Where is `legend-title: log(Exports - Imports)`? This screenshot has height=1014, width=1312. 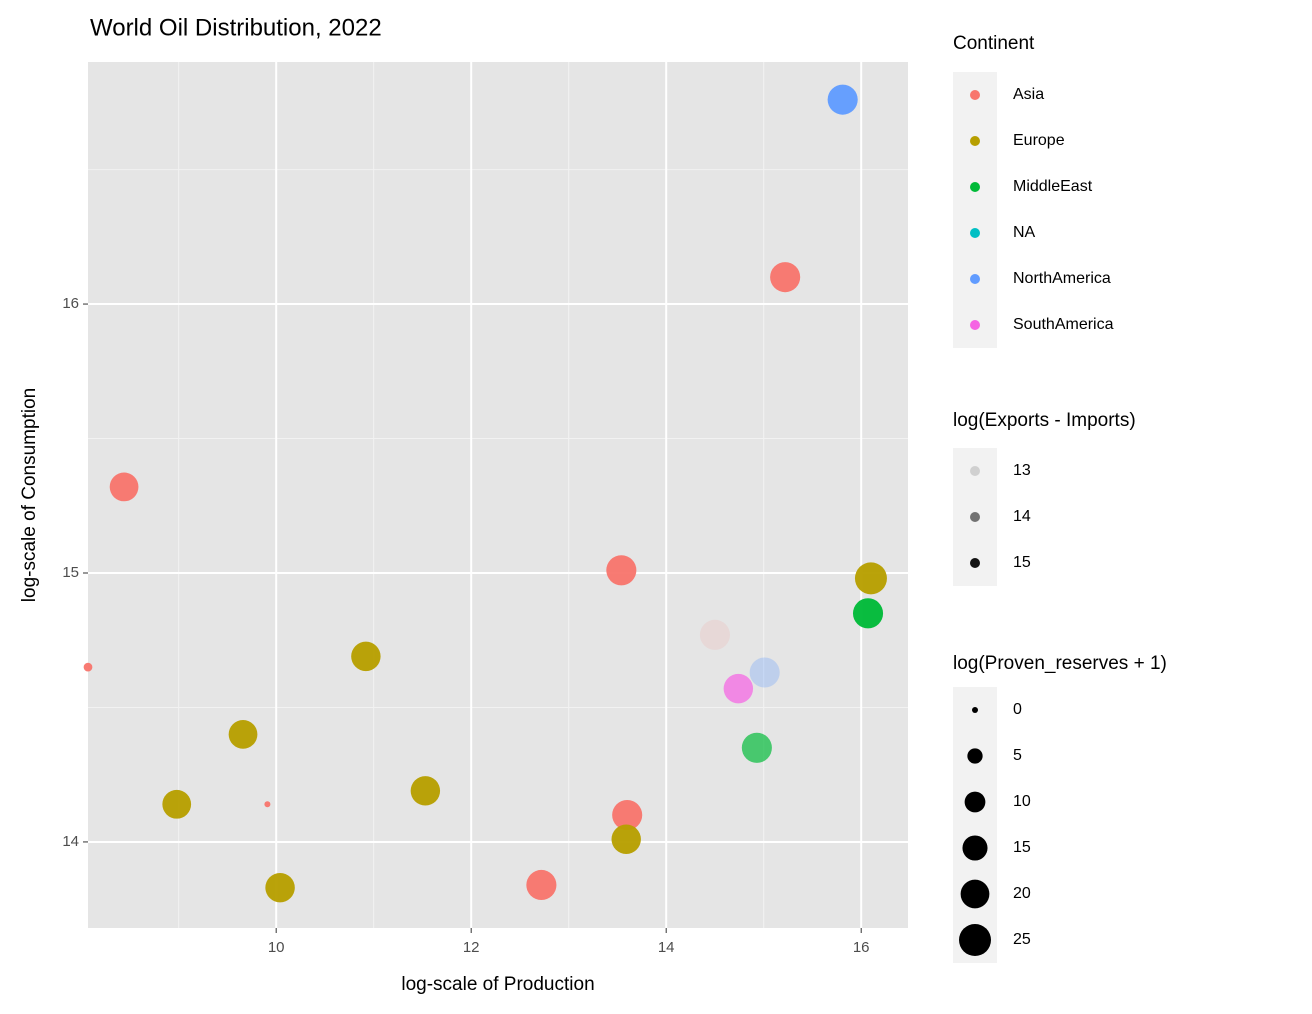 legend-title: log(Exports - Imports) is located at coordinates (1044, 420).